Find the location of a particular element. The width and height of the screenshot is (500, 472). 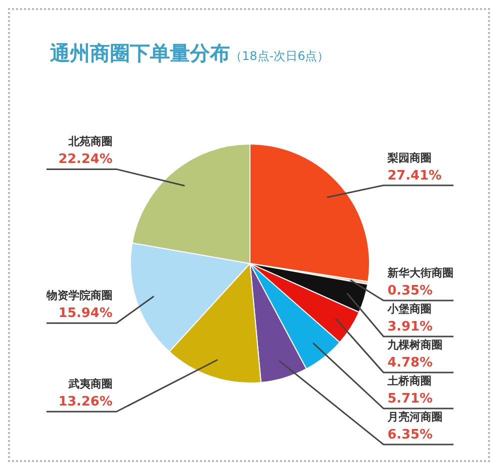

data-label: 5.71% is located at coordinates (410, 399).